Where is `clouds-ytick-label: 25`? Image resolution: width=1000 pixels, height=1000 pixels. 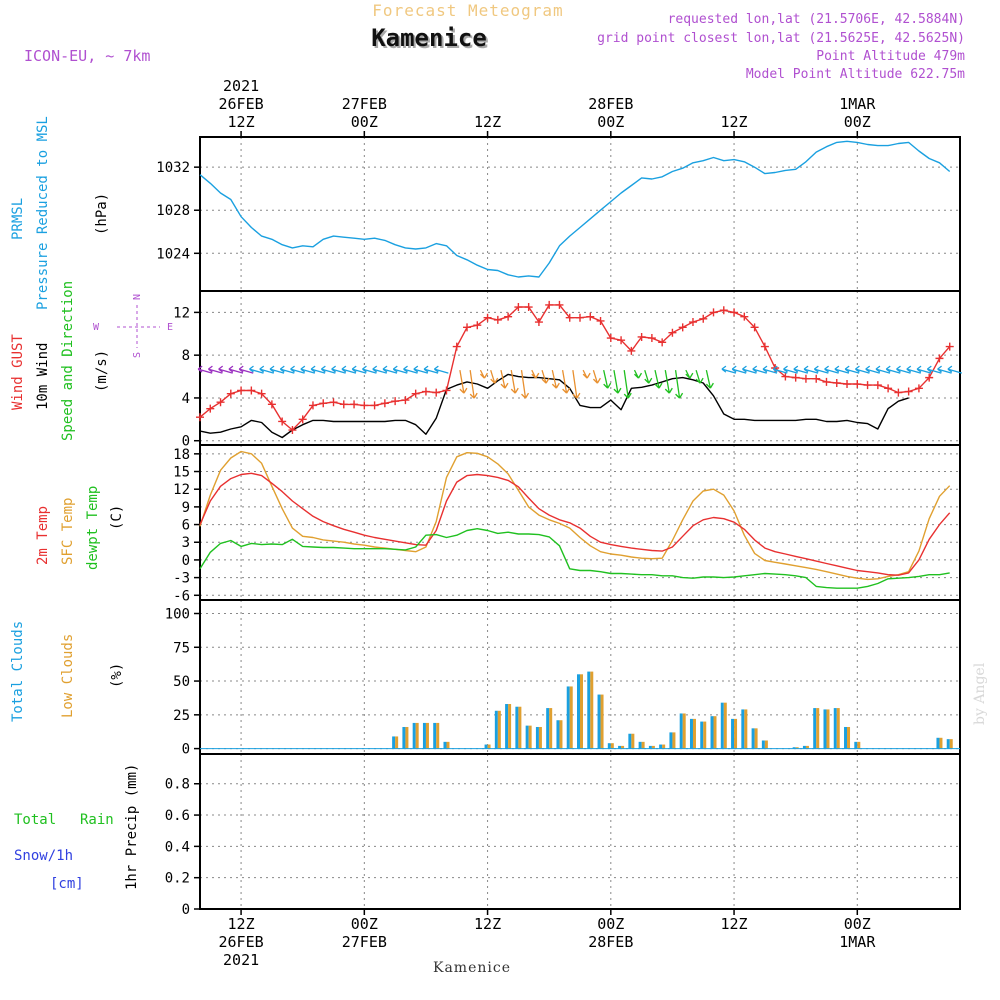
clouds-ytick-label: 25 is located at coordinates (181, 716).